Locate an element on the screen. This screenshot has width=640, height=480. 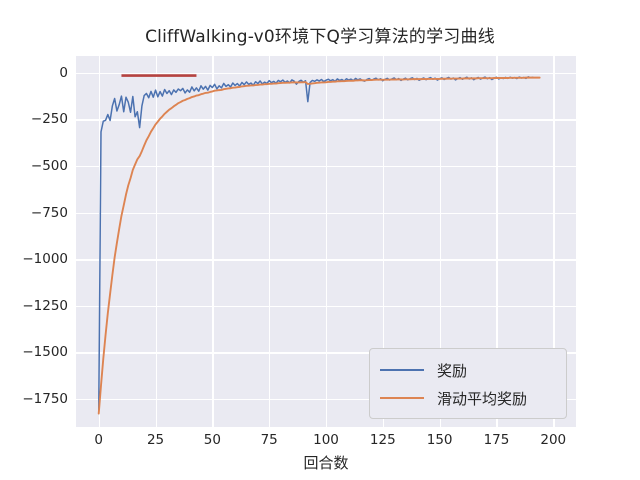
legend-item-reward: 奖励 is located at coordinates (468, 370).